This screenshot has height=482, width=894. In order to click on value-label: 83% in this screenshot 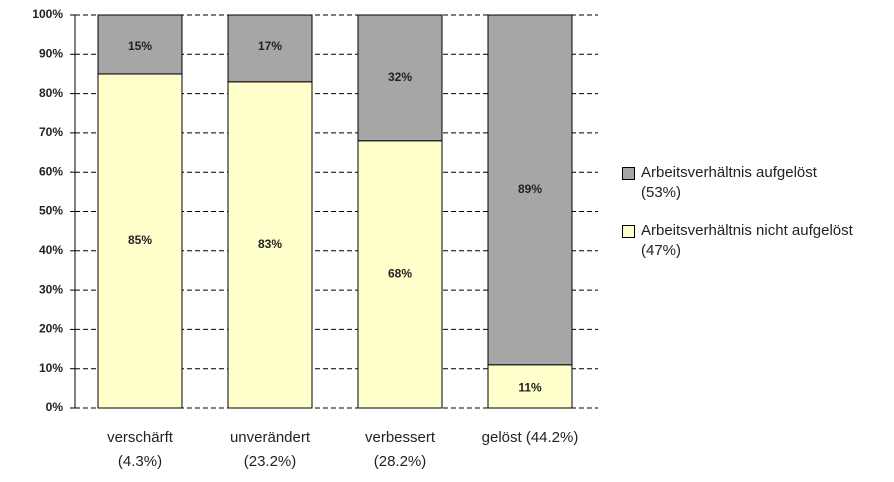, I will do `click(270, 244)`.